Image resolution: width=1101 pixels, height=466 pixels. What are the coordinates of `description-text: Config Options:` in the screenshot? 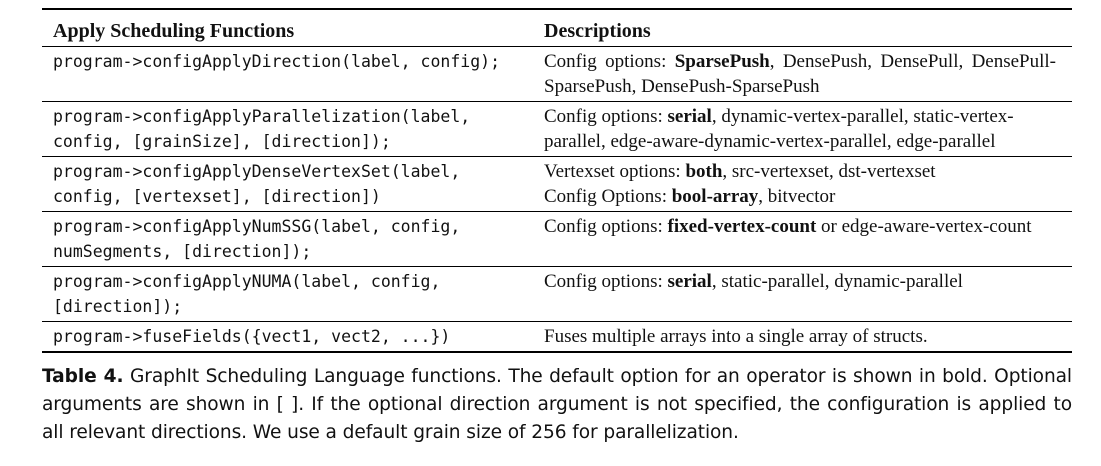 It's located at (608, 196).